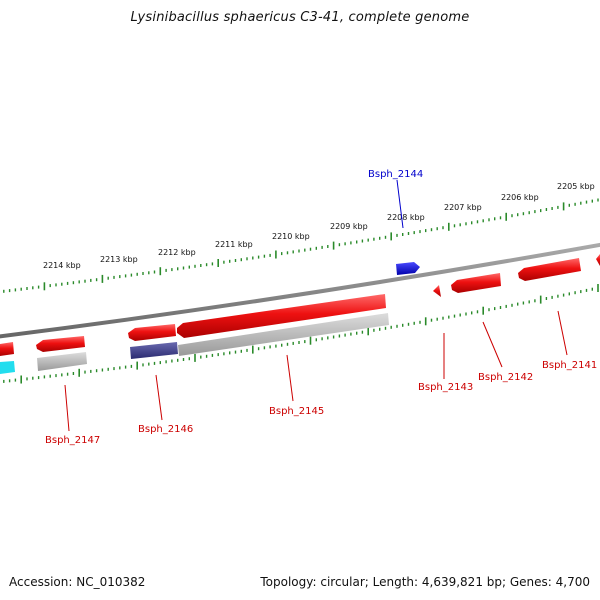  I want to click on gene-arrow-left-edge, so click(7, 349).